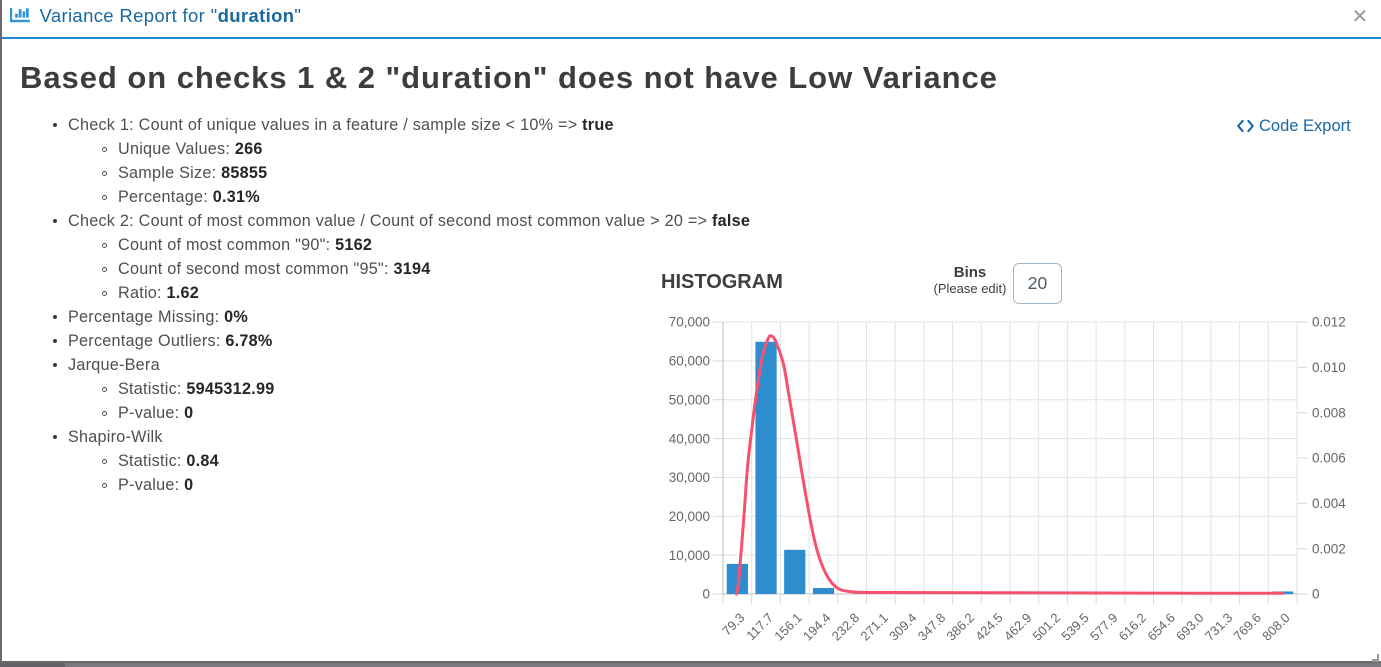 The height and width of the screenshot is (667, 1381). Describe the element at coordinates (989, 627) in the screenshot. I see `svg-text: 424.5` at that location.